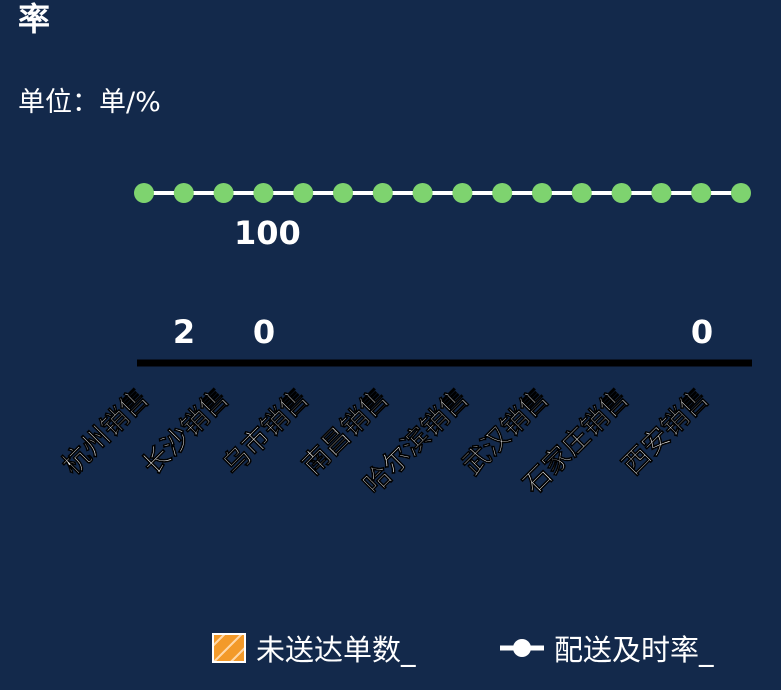 This screenshot has height=690, width=781. I want to click on legend-item-rate: 配送及时率_, so click(607, 648).